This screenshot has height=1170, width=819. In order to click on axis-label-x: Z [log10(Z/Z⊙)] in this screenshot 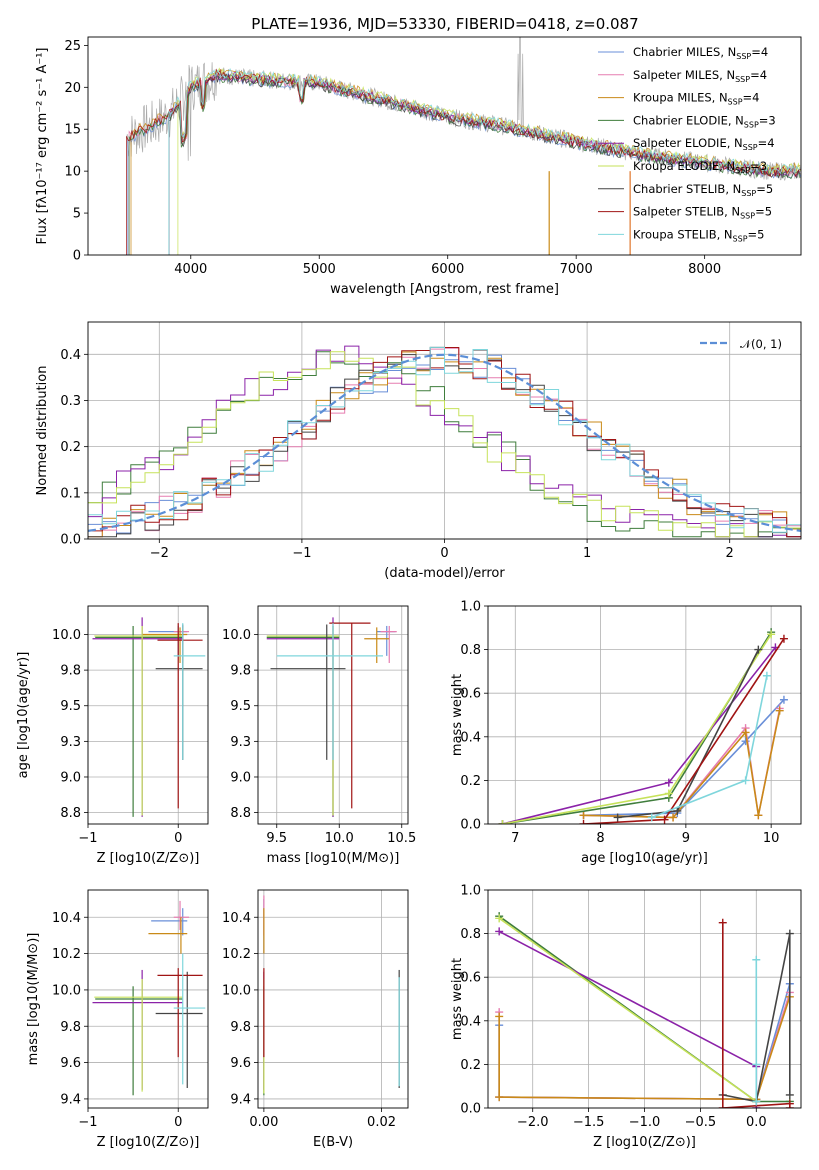, I will do `click(644, 1142)`.